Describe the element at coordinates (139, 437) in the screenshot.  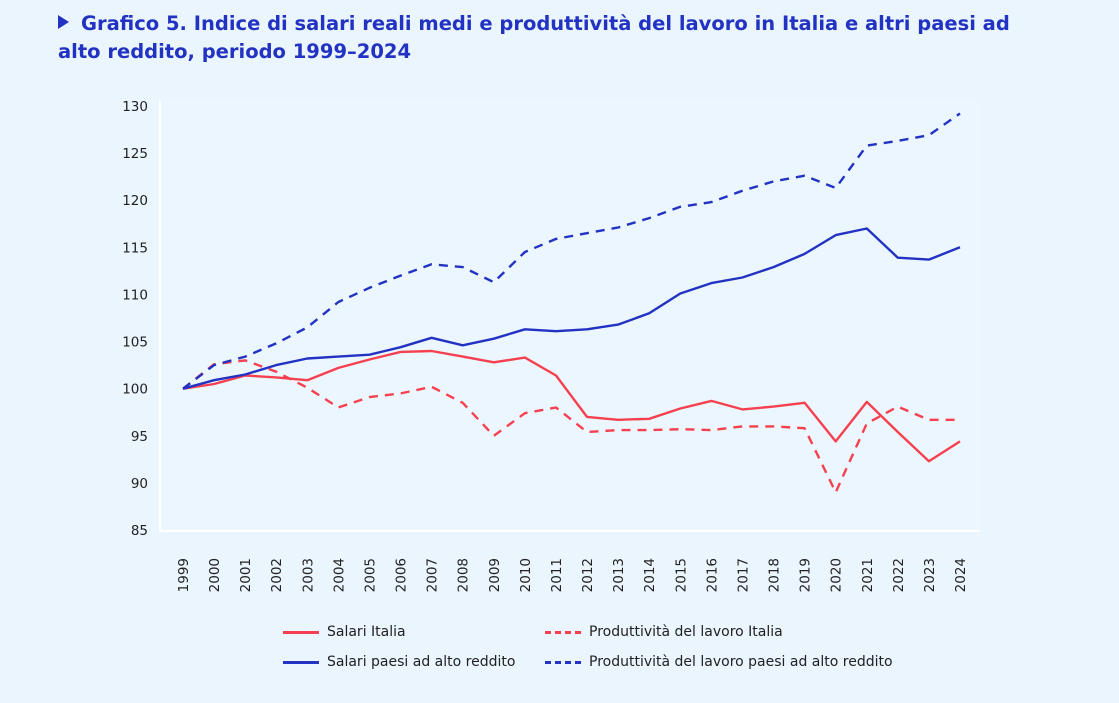
I see `y-tick-label: 95` at that location.